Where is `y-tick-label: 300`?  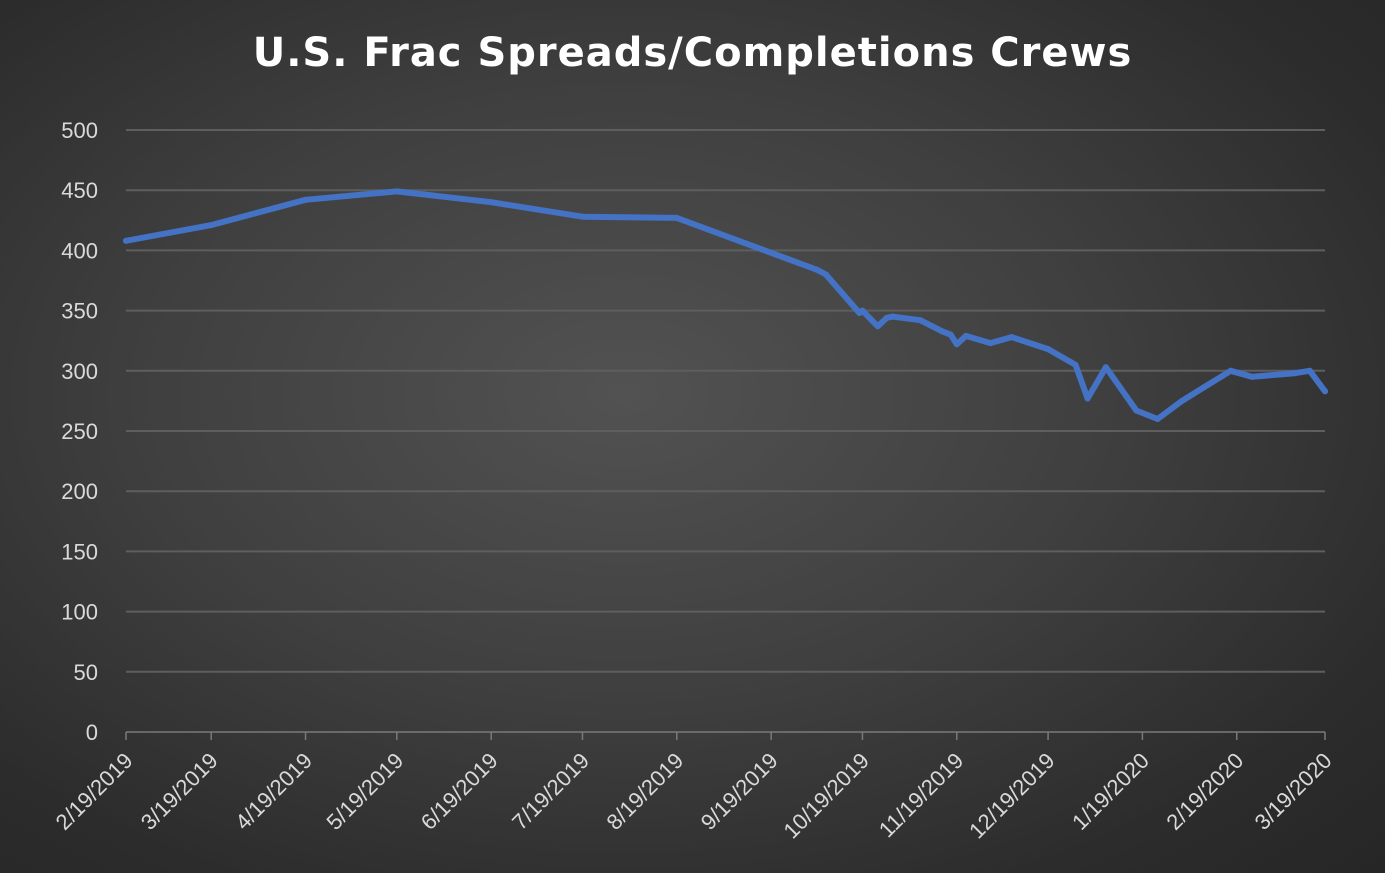 y-tick-label: 300 is located at coordinates (79, 371).